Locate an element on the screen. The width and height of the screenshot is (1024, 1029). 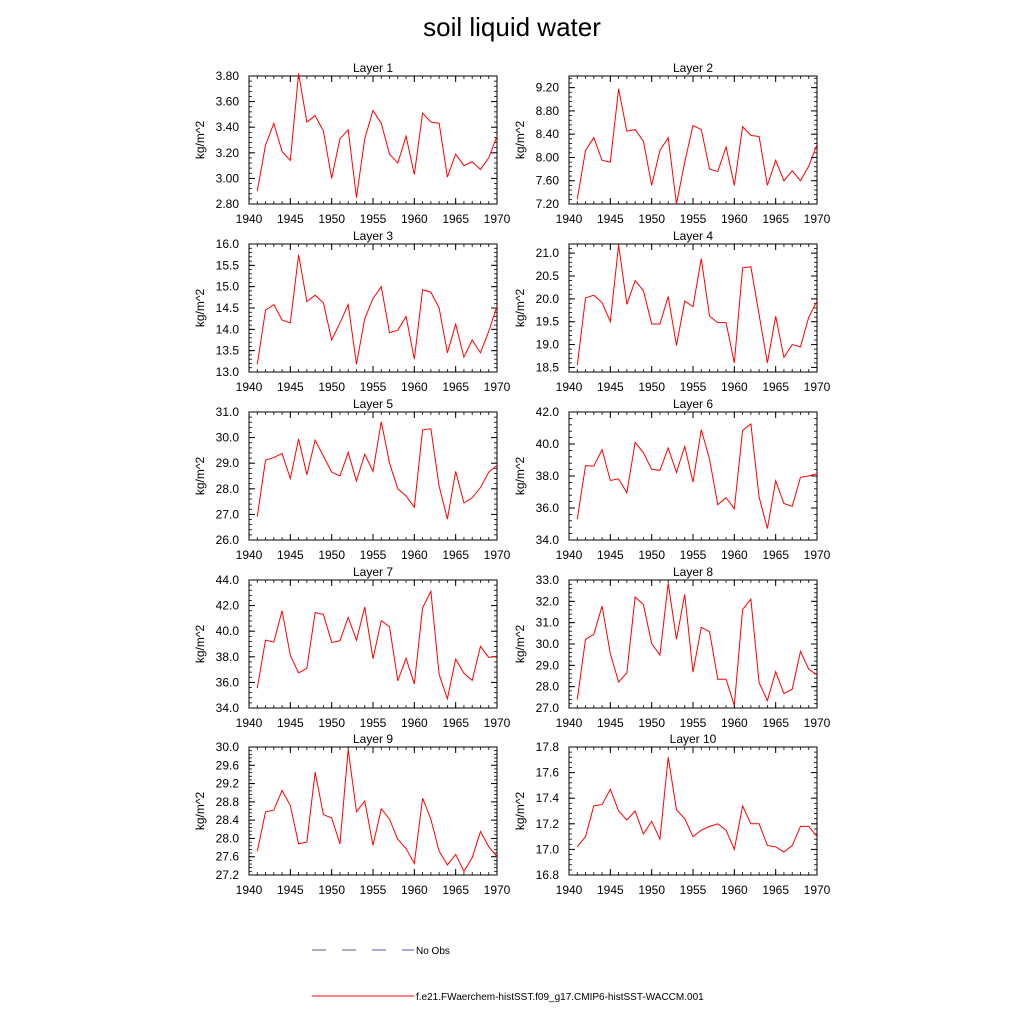
y-tick-label: 7.20 is located at coordinates (548, 204).